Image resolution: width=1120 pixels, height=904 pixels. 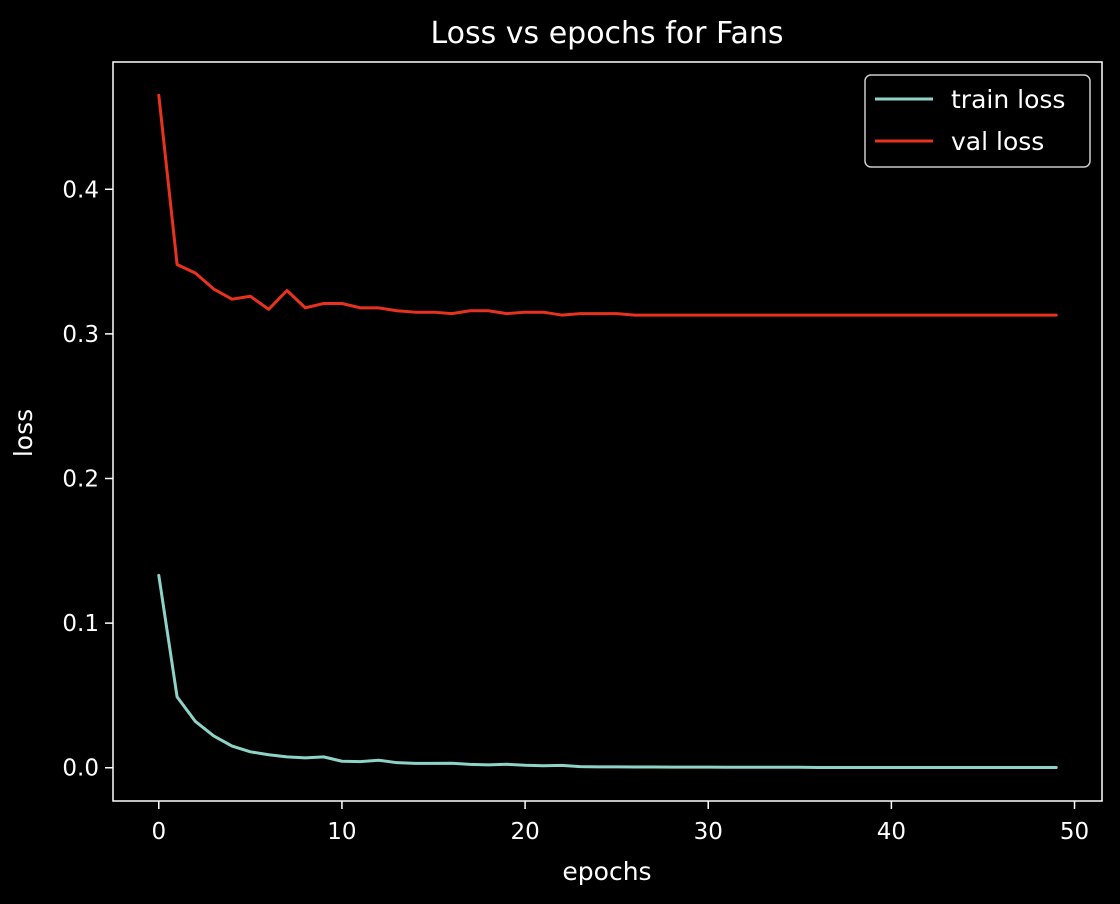 I want to click on legend-label: val loss, so click(x=997, y=141).